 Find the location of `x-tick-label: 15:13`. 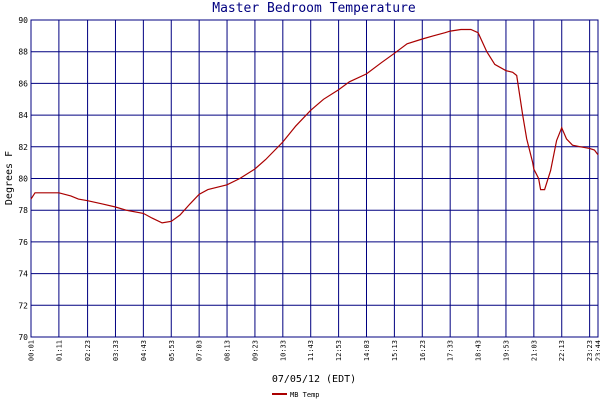

x-tick-label: 15:13 is located at coordinates (395, 350).